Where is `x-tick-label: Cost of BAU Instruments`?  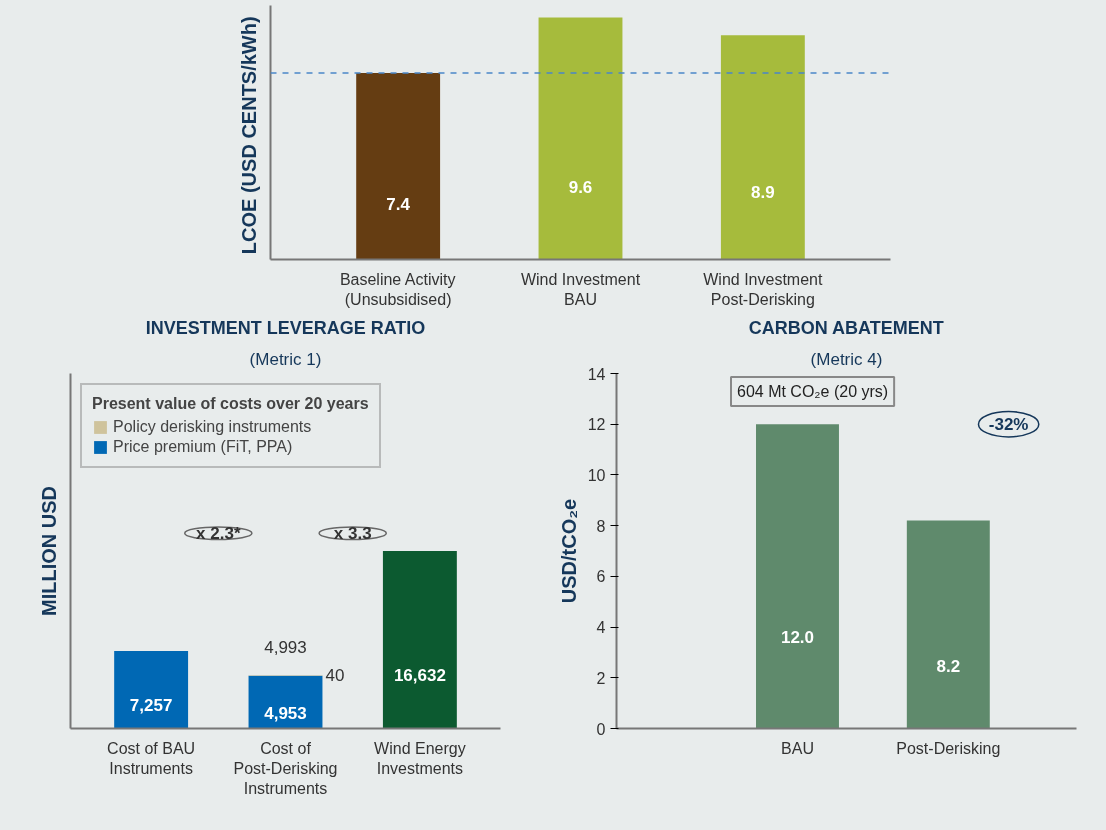
x-tick-label: Cost of BAU Instruments is located at coordinates (151, 758).